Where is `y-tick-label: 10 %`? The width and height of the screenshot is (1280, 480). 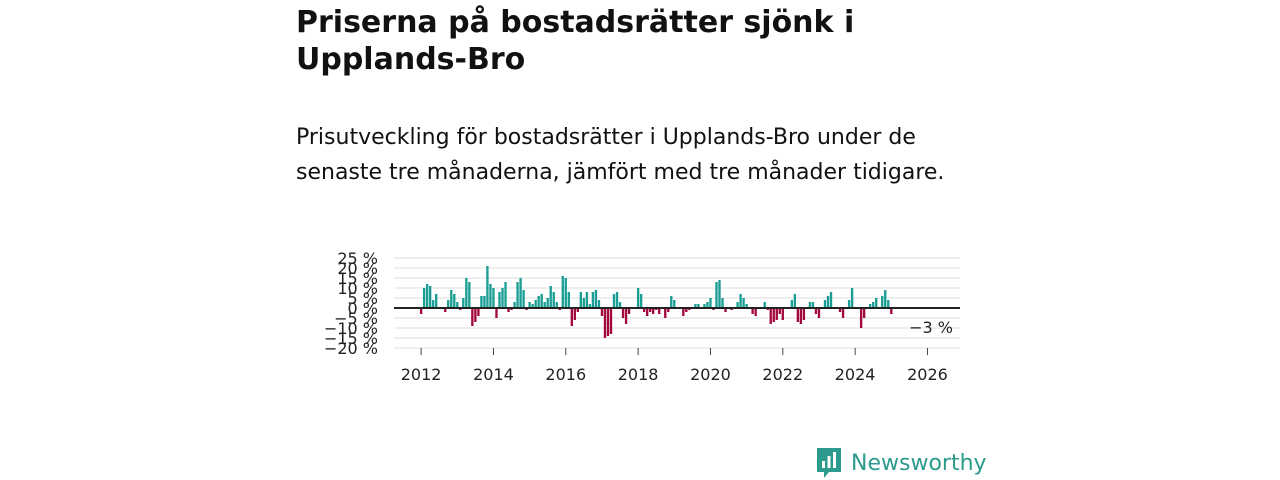 y-tick-label: 10 % is located at coordinates (357, 288).